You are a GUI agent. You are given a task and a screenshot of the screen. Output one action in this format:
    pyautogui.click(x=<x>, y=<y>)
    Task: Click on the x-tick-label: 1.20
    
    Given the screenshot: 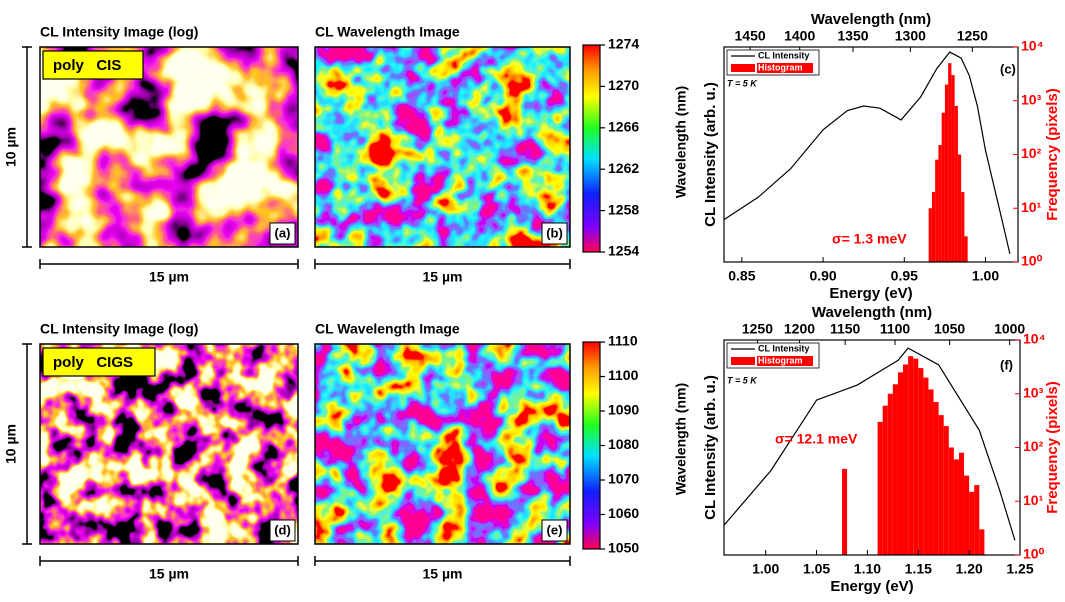 What is the action you would take?
    pyautogui.click(x=969, y=569)
    